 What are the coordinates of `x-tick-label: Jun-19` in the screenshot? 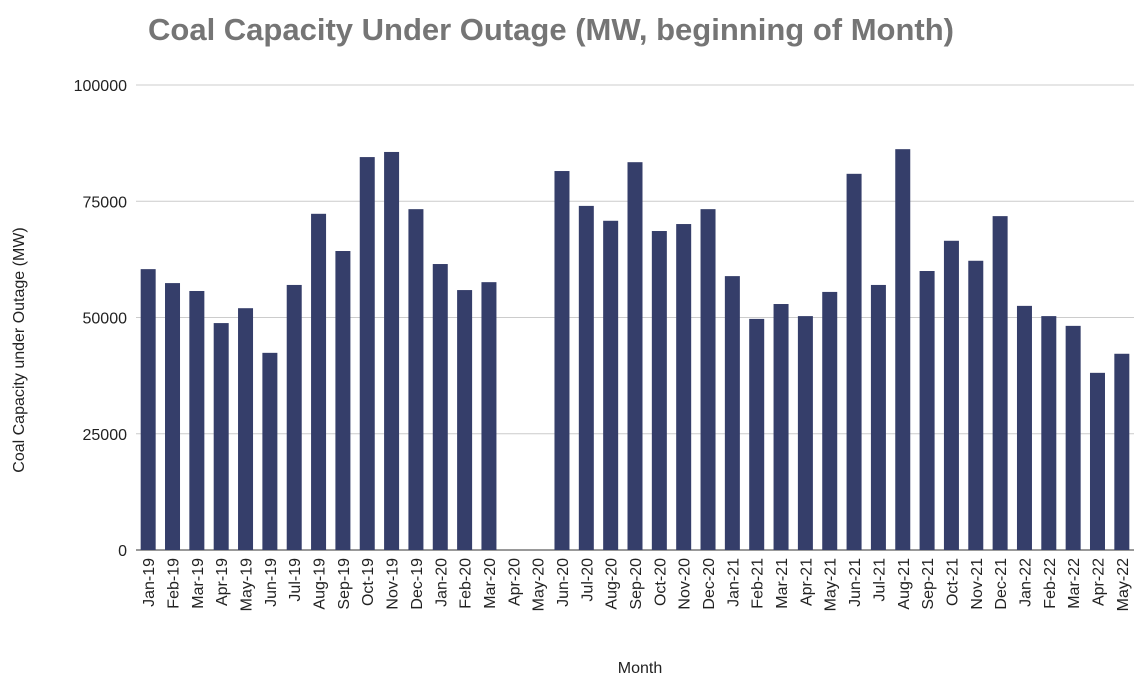 It's located at (271, 582).